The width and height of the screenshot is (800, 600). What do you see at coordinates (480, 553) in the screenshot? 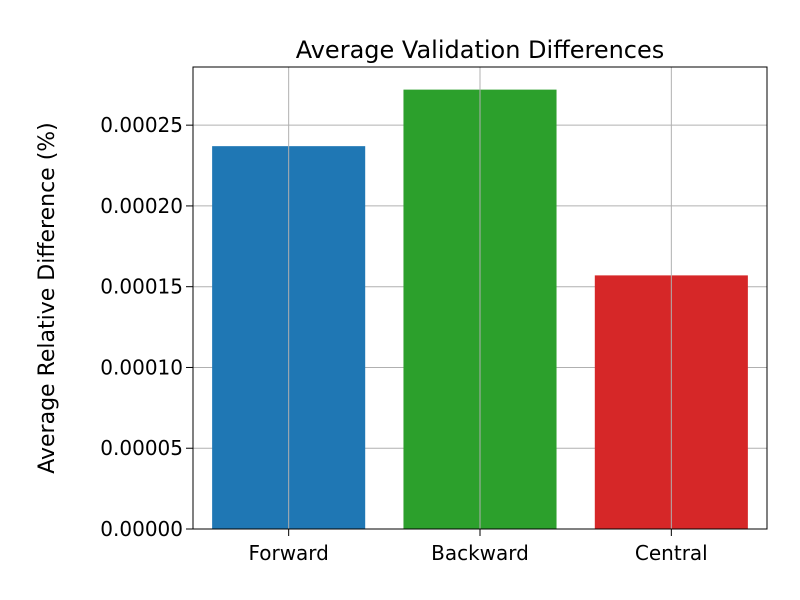
I see `x-tick-label: Backward` at bounding box center [480, 553].